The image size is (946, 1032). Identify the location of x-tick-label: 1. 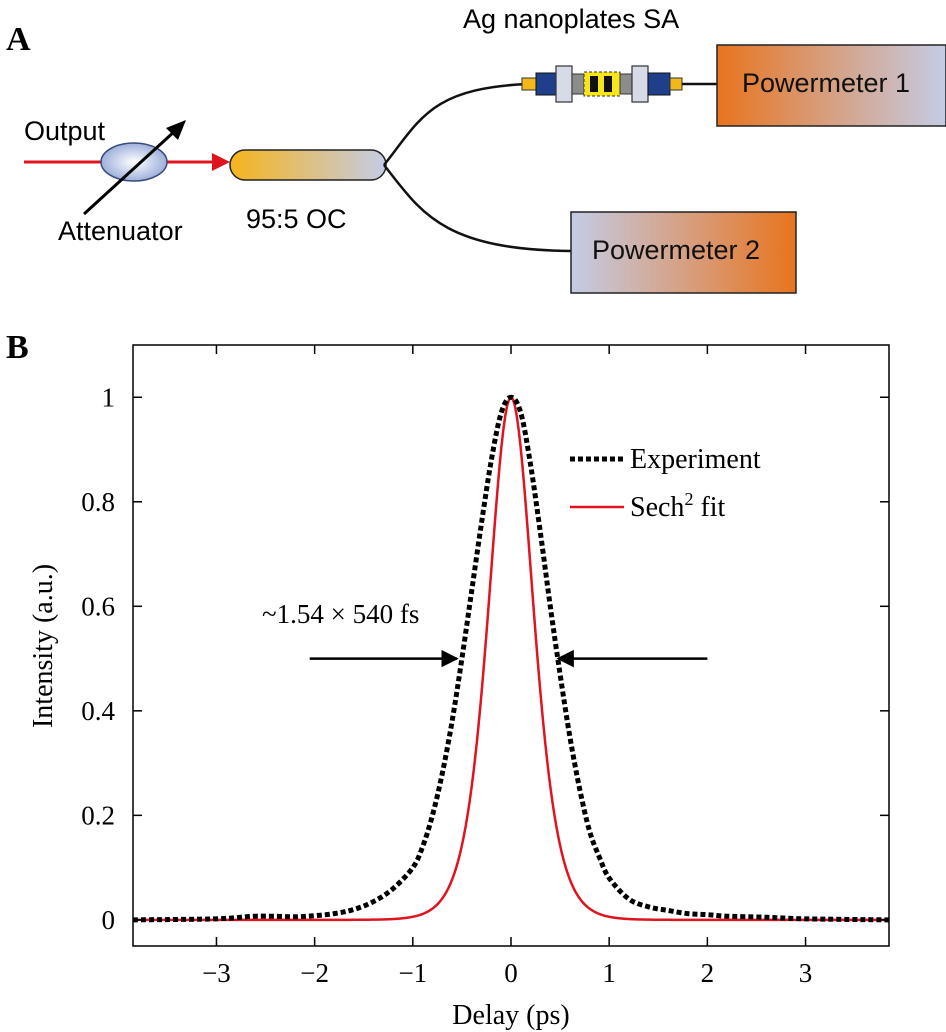
(609, 973).